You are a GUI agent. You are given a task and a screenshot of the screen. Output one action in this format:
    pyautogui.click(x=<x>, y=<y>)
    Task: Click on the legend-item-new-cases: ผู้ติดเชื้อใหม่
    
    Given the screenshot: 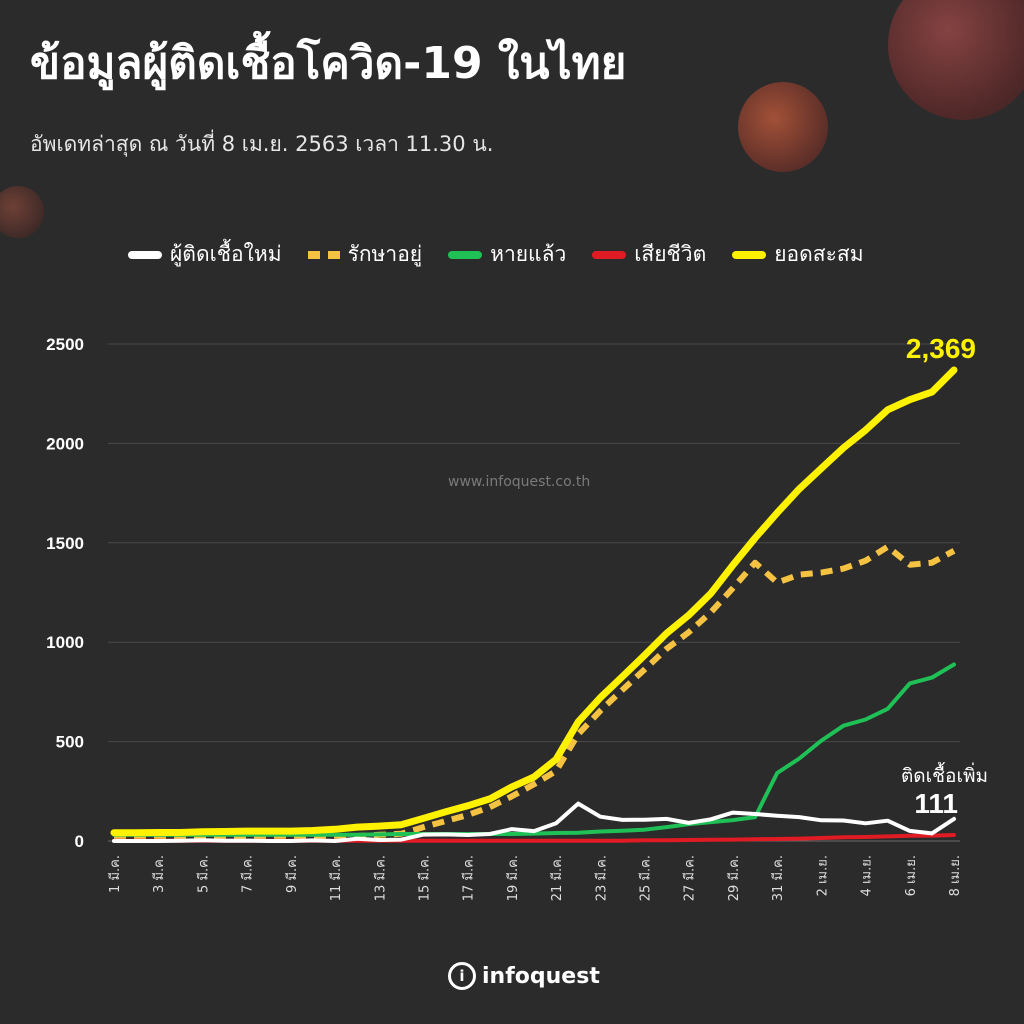 What is the action you would take?
    pyautogui.click(x=205, y=254)
    